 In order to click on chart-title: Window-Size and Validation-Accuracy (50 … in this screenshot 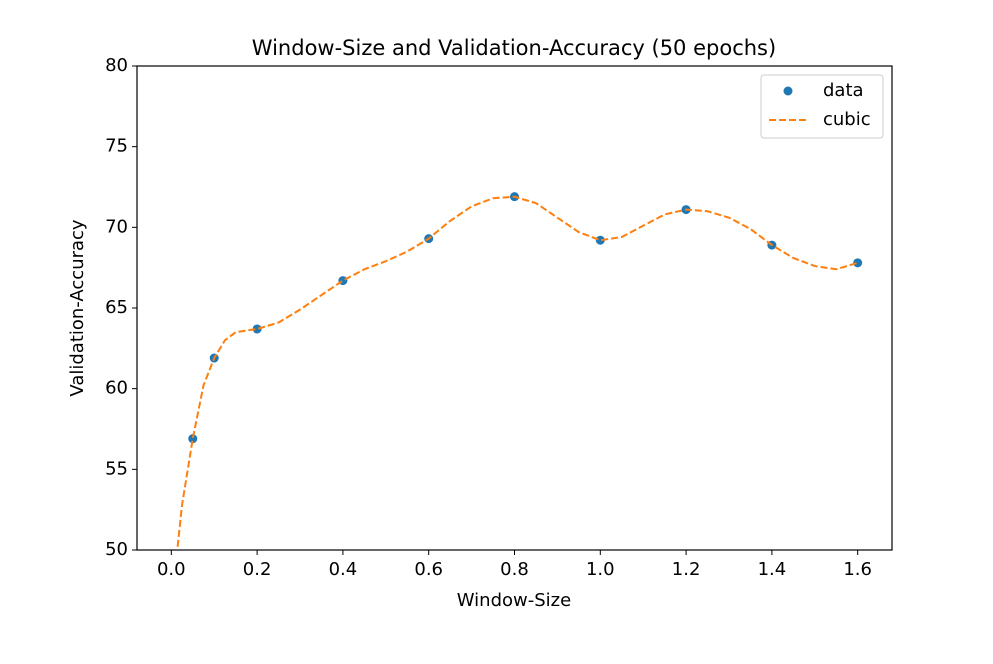, I will do `click(514, 48)`.